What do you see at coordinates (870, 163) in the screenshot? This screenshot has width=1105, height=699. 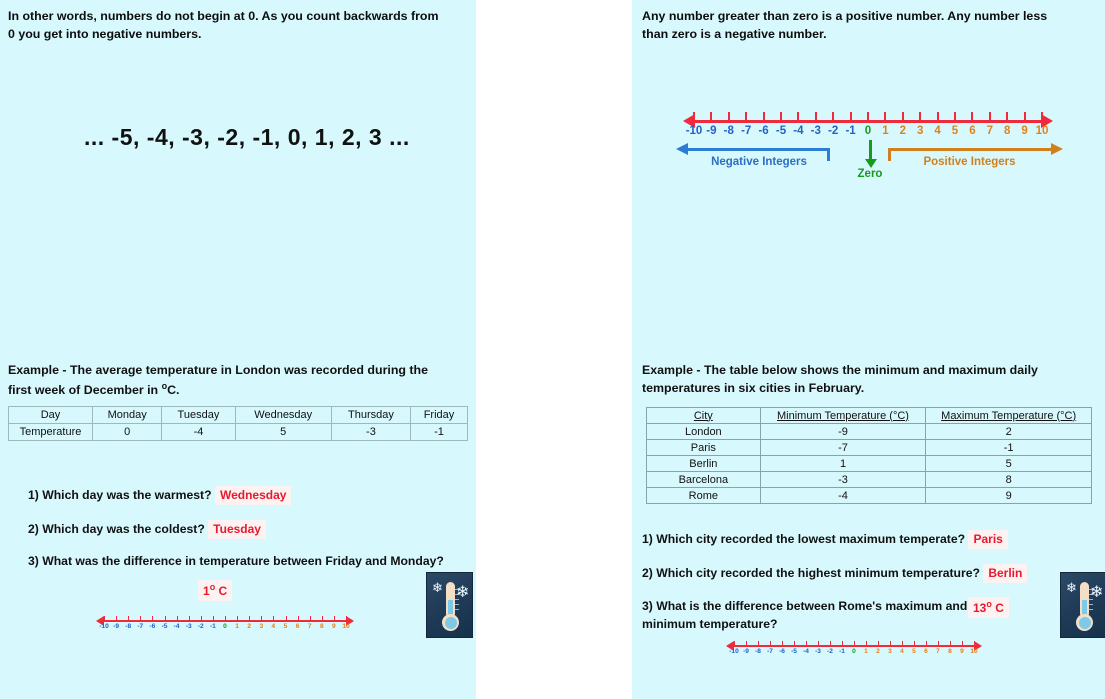 I see `arrow-down-icon` at bounding box center [870, 163].